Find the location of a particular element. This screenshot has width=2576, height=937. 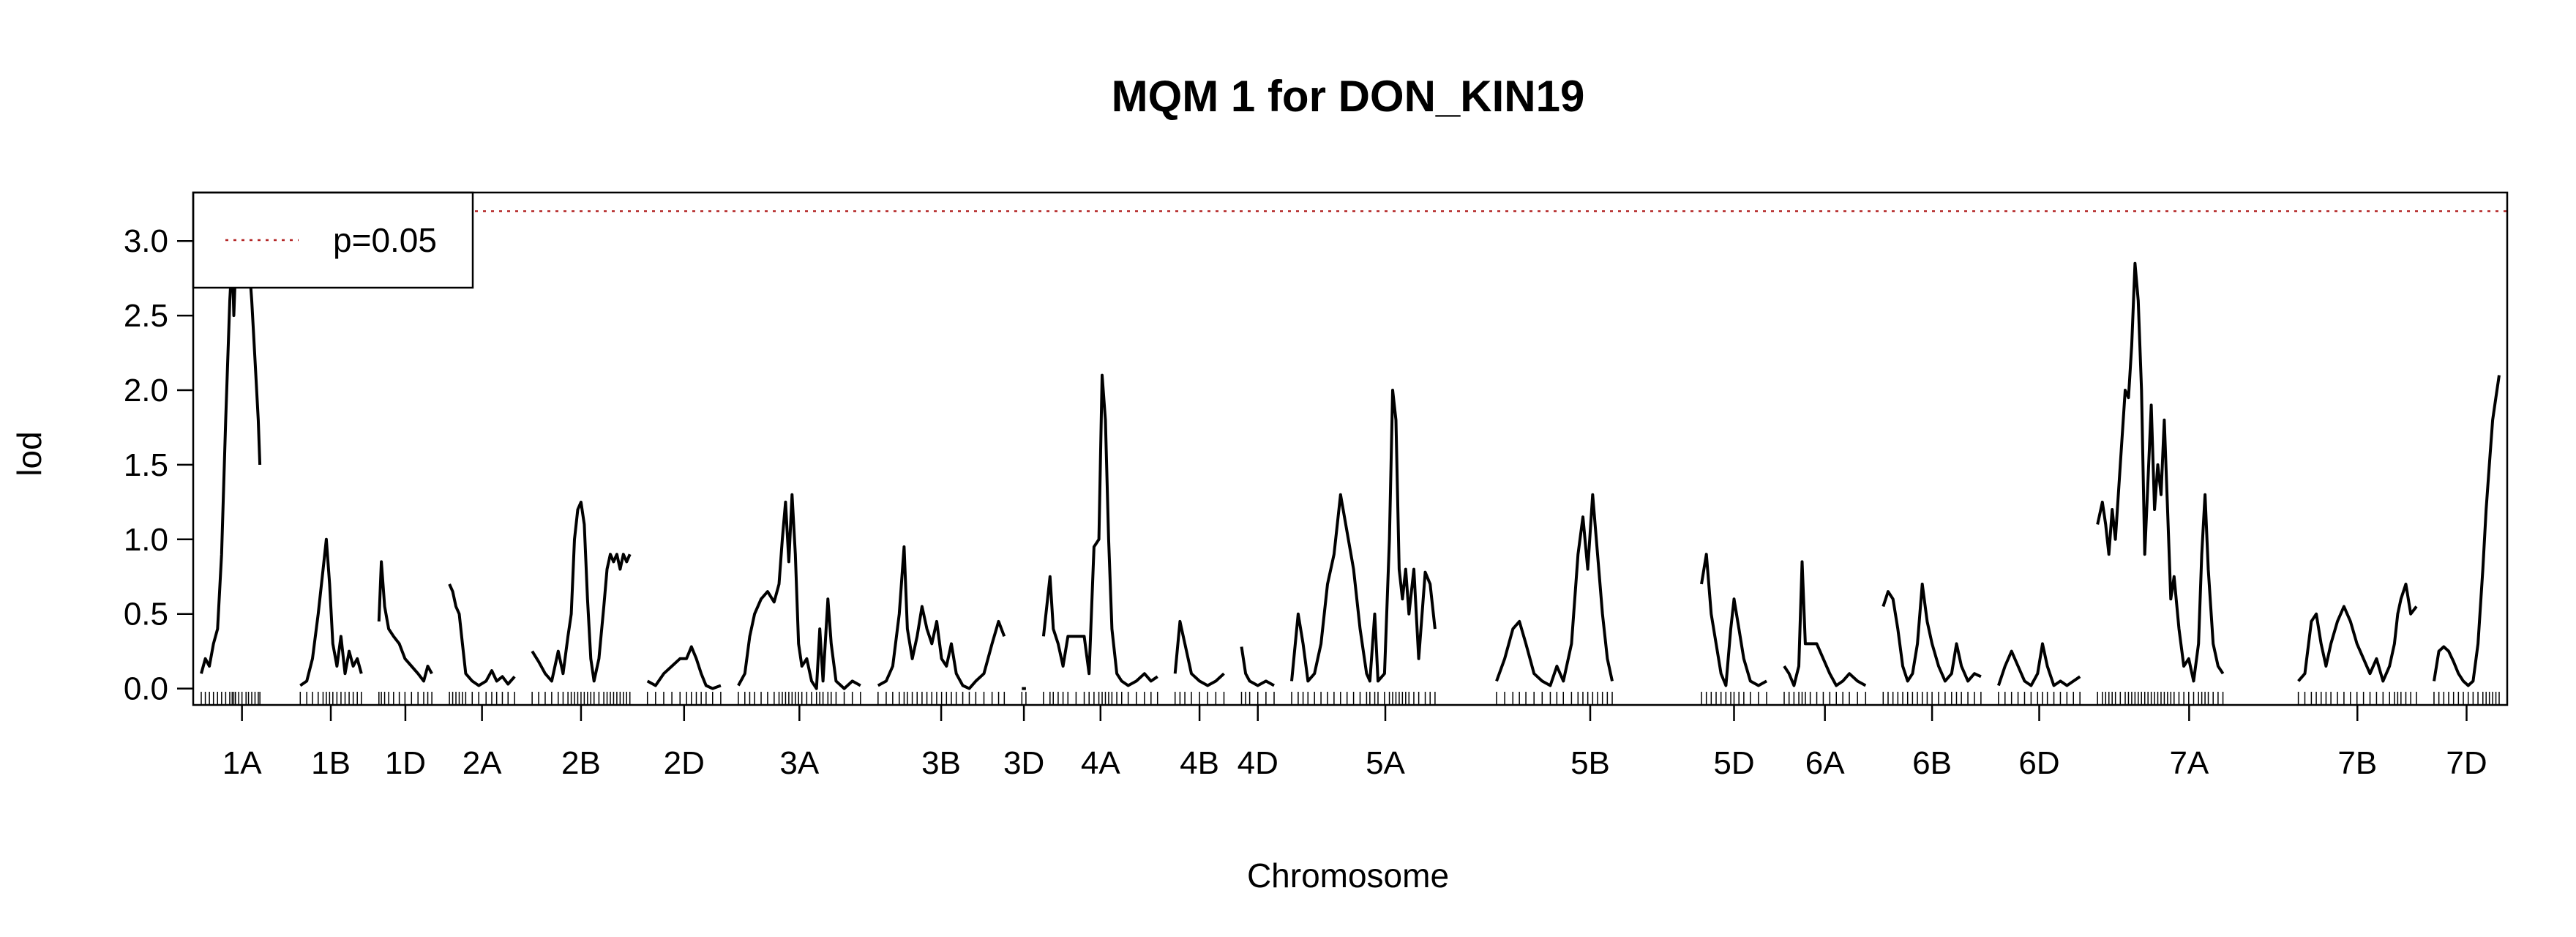

x-tick-label: 7B is located at coordinates (2357, 763).